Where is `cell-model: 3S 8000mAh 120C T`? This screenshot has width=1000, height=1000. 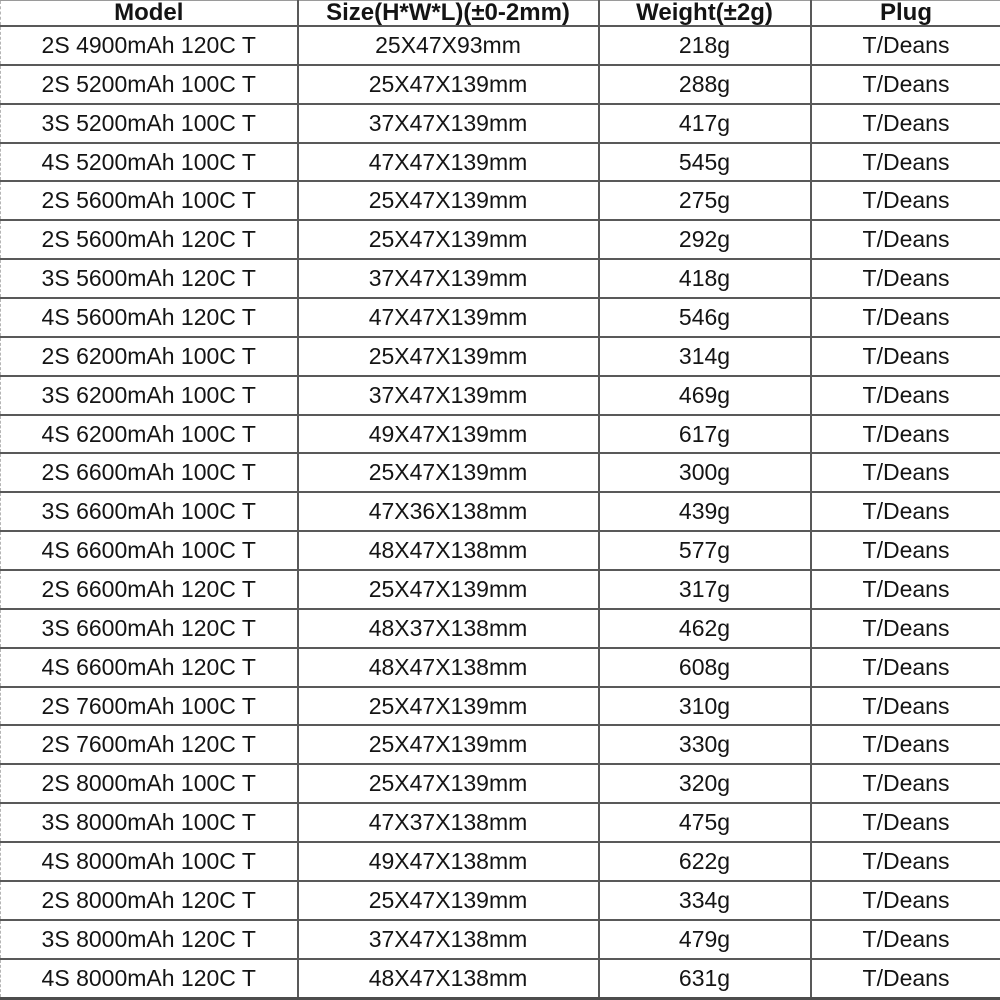 cell-model: 3S 8000mAh 120C T is located at coordinates (149, 939).